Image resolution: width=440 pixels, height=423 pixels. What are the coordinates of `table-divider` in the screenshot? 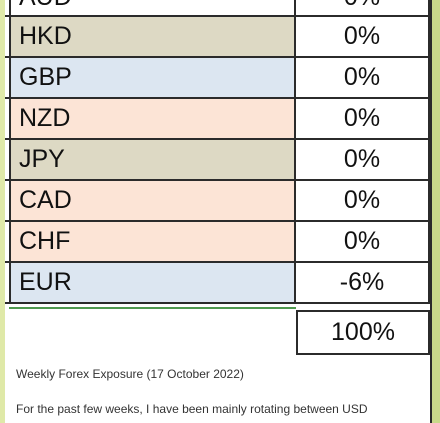 It's located at (152, 308).